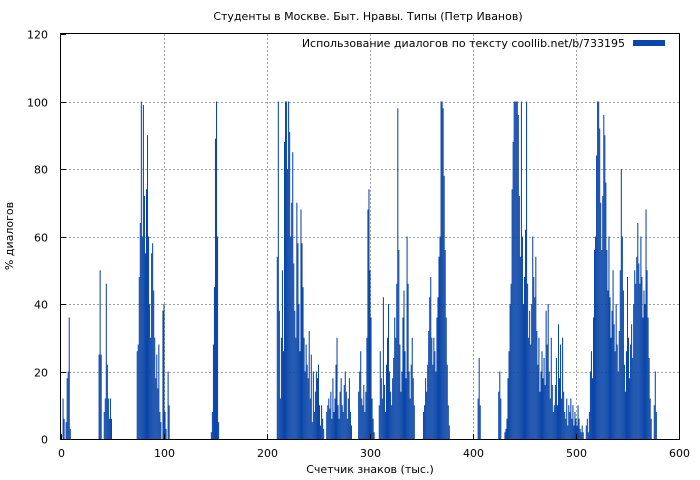 Image resolution: width=700 pixels, height=480 pixels. What do you see at coordinates (267, 453) in the screenshot?
I see `x-tick-label: 200` at bounding box center [267, 453].